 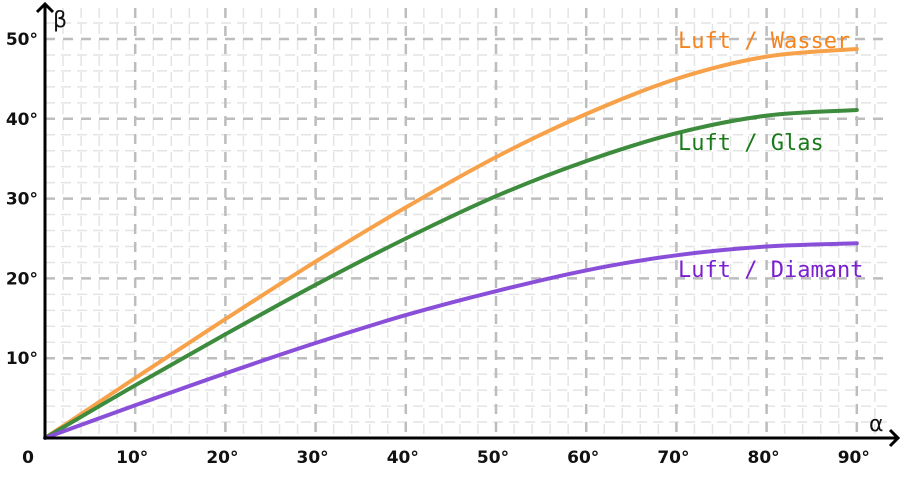 What do you see at coordinates (222, 458) in the screenshot?
I see `x-tick-label: 20°` at bounding box center [222, 458].